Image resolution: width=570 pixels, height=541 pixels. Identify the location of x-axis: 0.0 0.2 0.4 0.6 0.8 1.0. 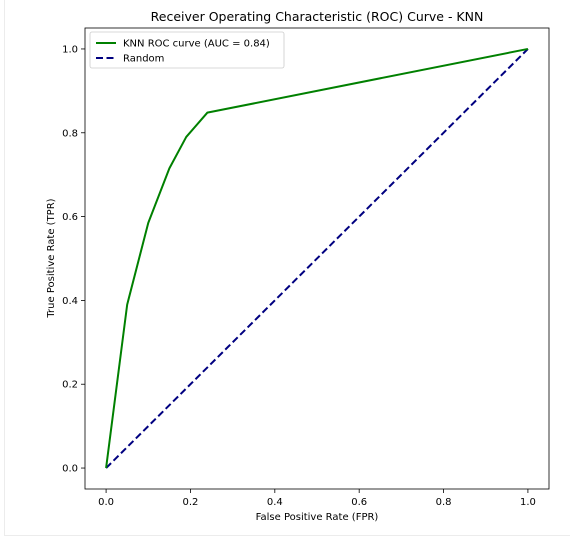
(317, 498).